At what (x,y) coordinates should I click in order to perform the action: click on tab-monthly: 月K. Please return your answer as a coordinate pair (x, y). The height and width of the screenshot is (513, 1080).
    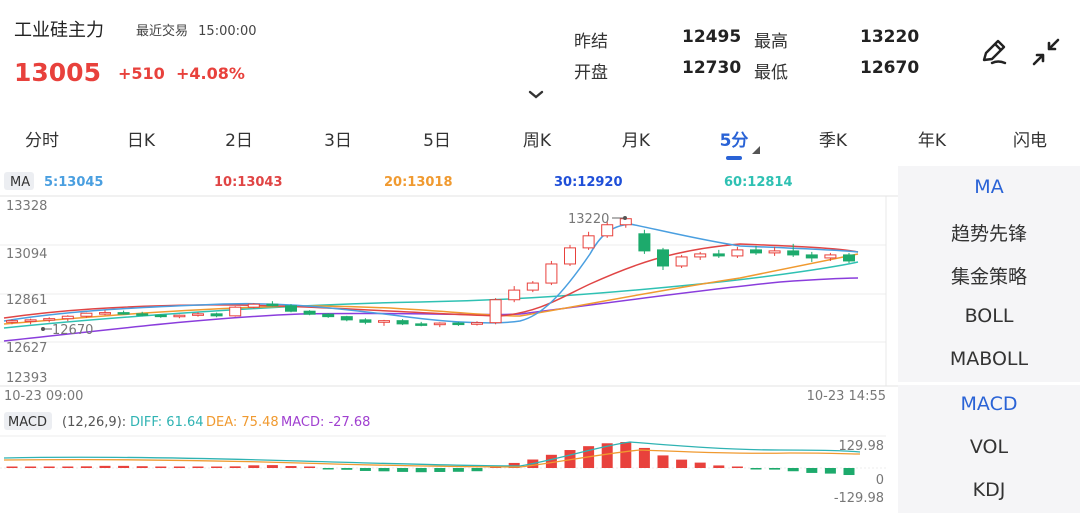
    Looking at the image, I should click on (636, 141).